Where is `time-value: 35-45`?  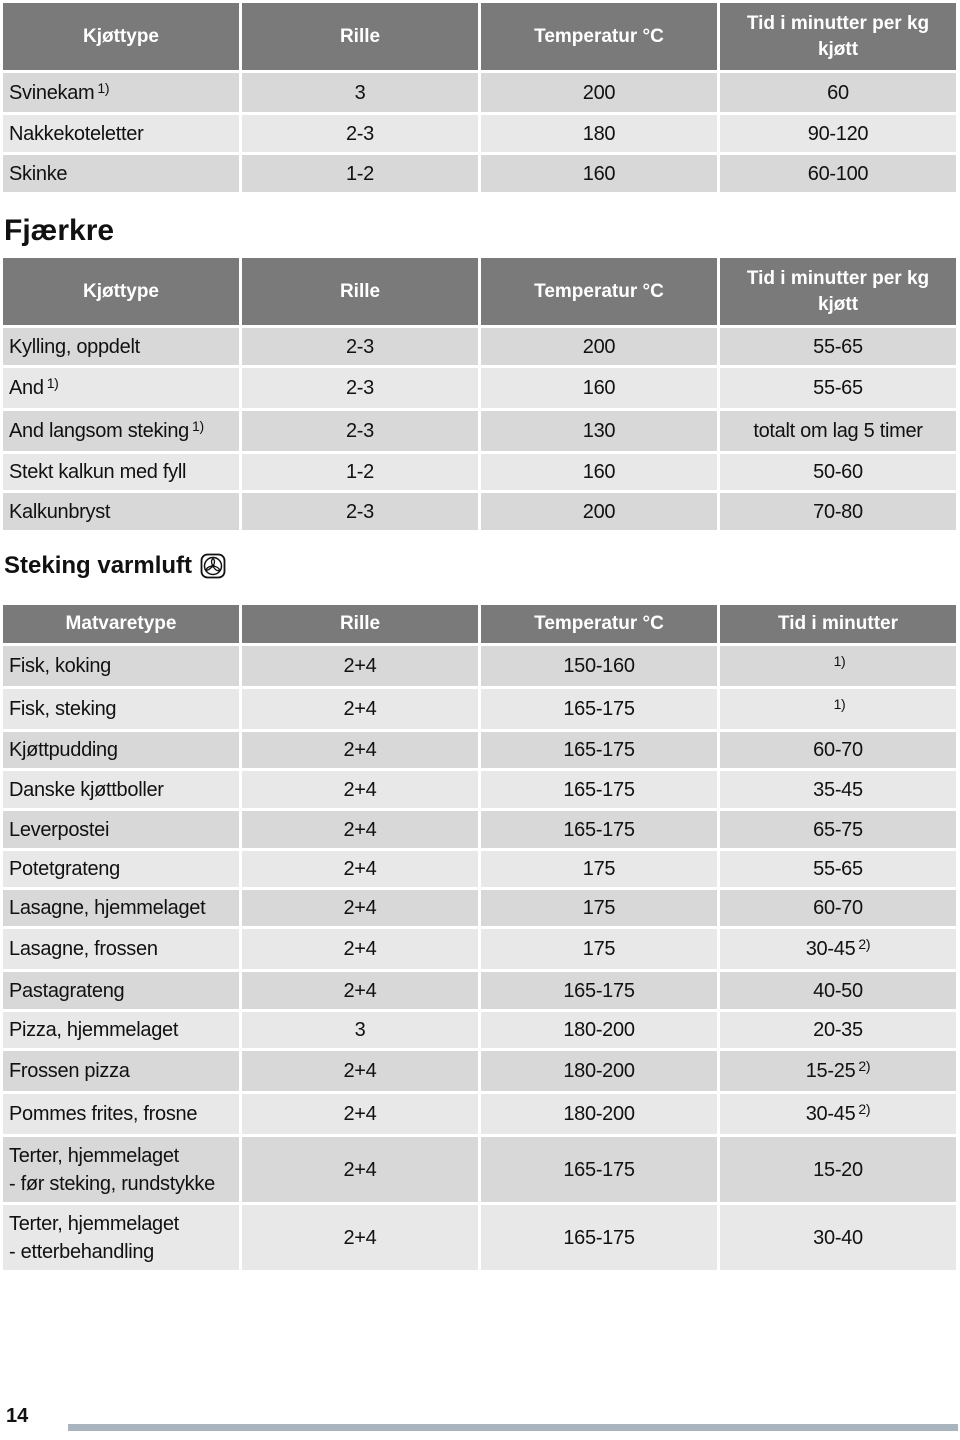 time-value: 35-45 is located at coordinates (838, 789).